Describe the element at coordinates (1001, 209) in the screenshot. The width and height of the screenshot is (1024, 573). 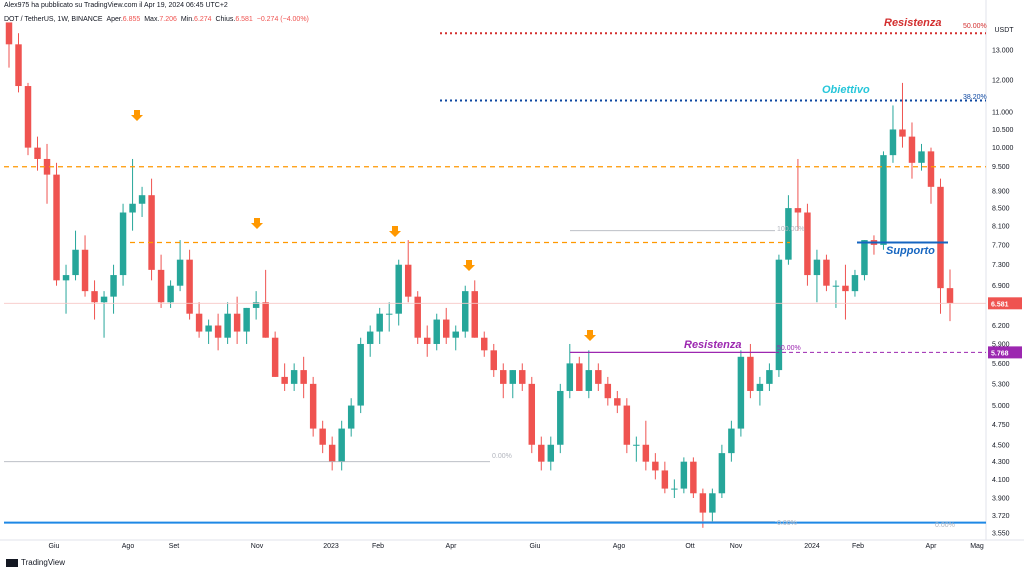
I see `y-tick-label: 8.500` at that location.